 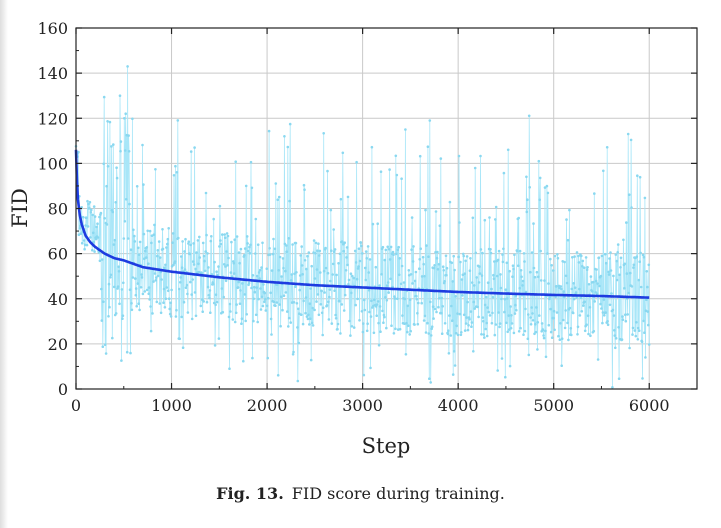 I want to click on x-tick-label: 3000, so click(x=362, y=405).